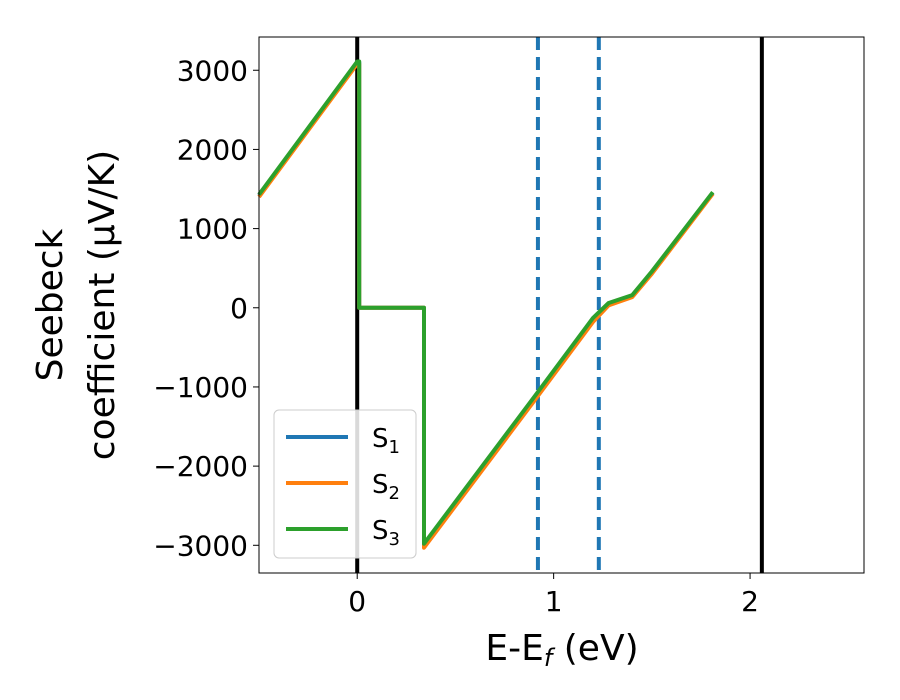 The height and width of the screenshot is (700, 900). What do you see at coordinates (357, 601) in the screenshot?
I see `x-tick-label: 0` at bounding box center [357, 601].